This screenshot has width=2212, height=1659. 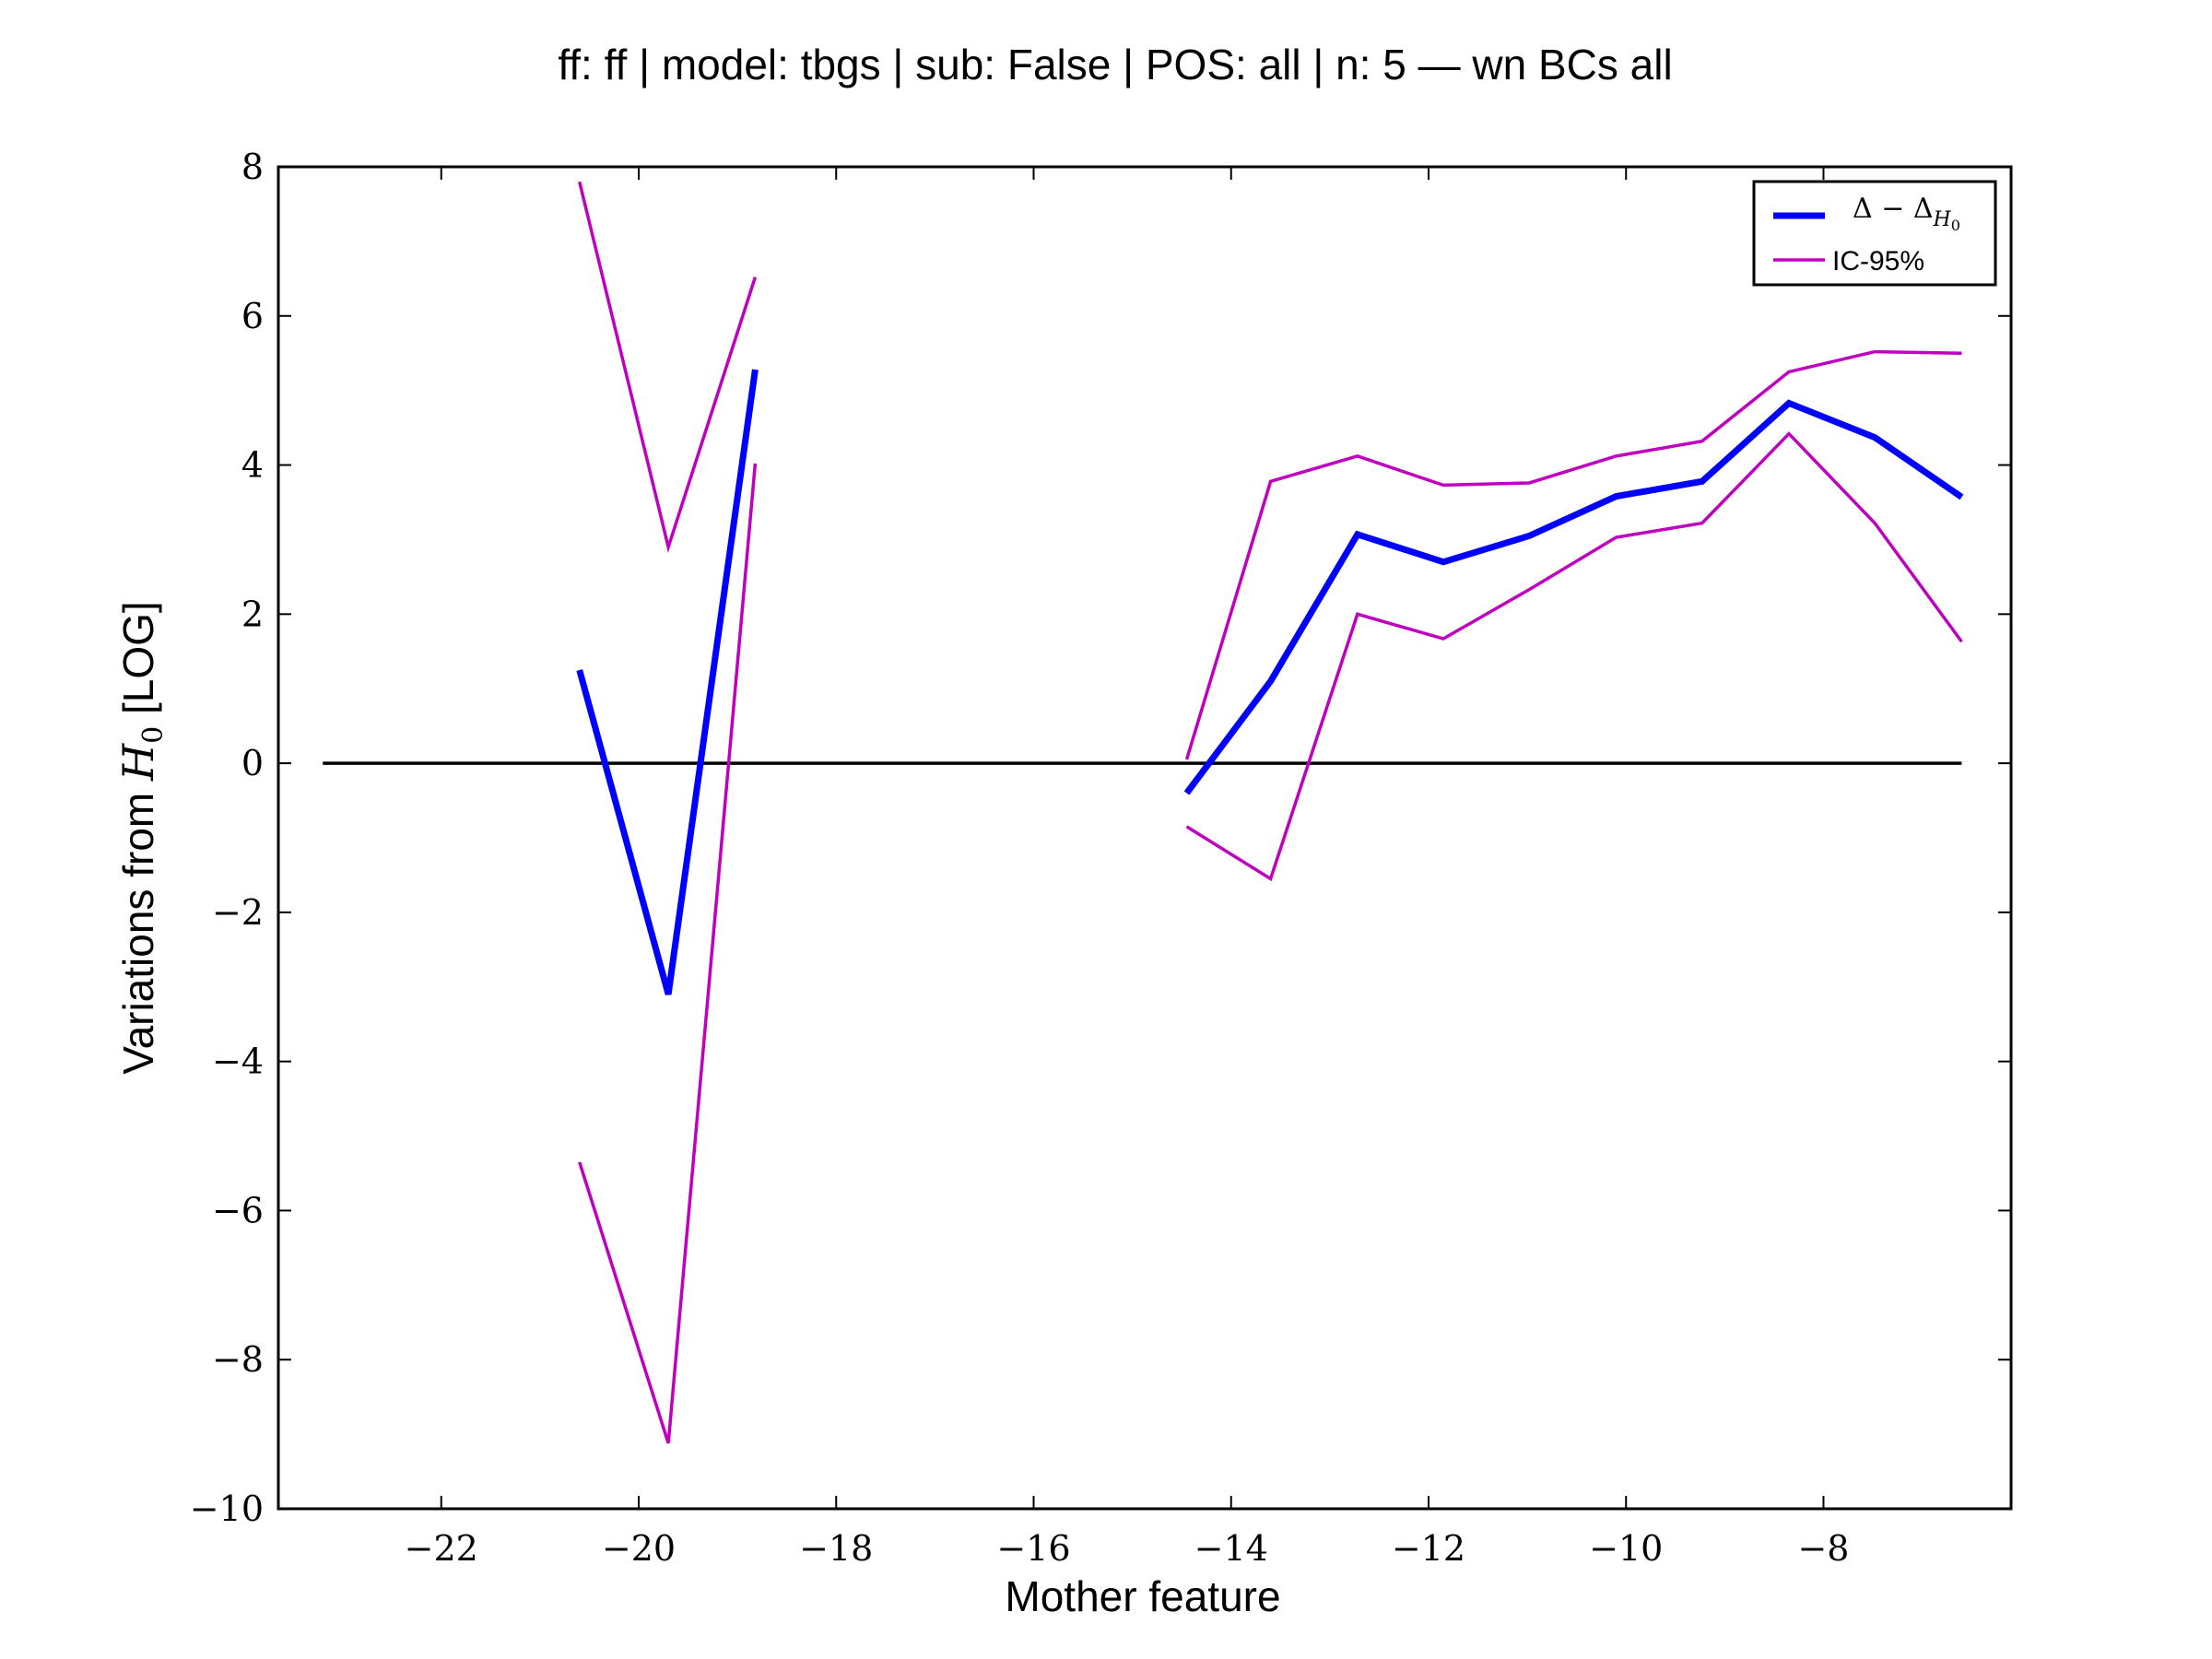 What do you see at coordinates (238, 912) in the screenshot?
I see `y-tick-label: −2` at bounding box center [238, 912].